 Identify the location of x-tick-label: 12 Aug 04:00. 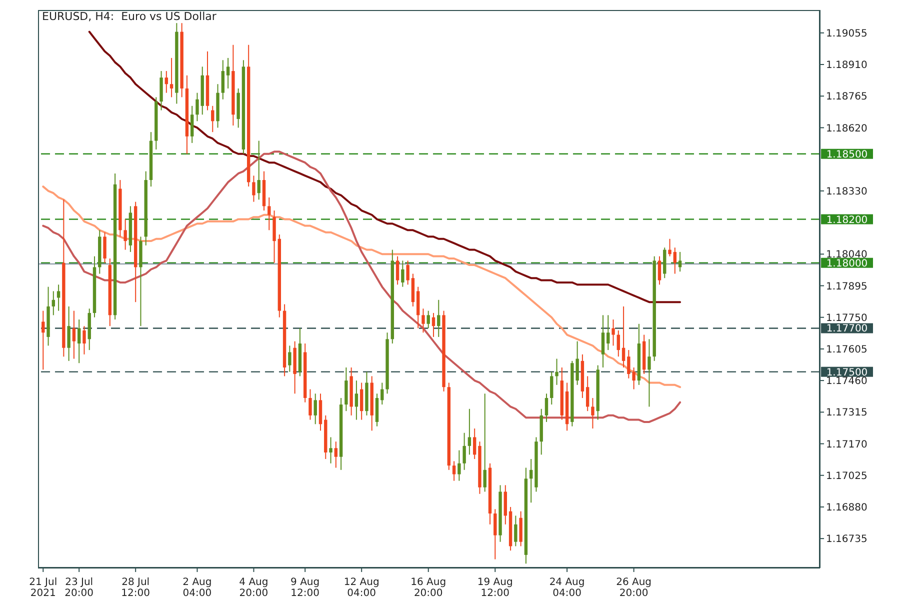
(362, 588).